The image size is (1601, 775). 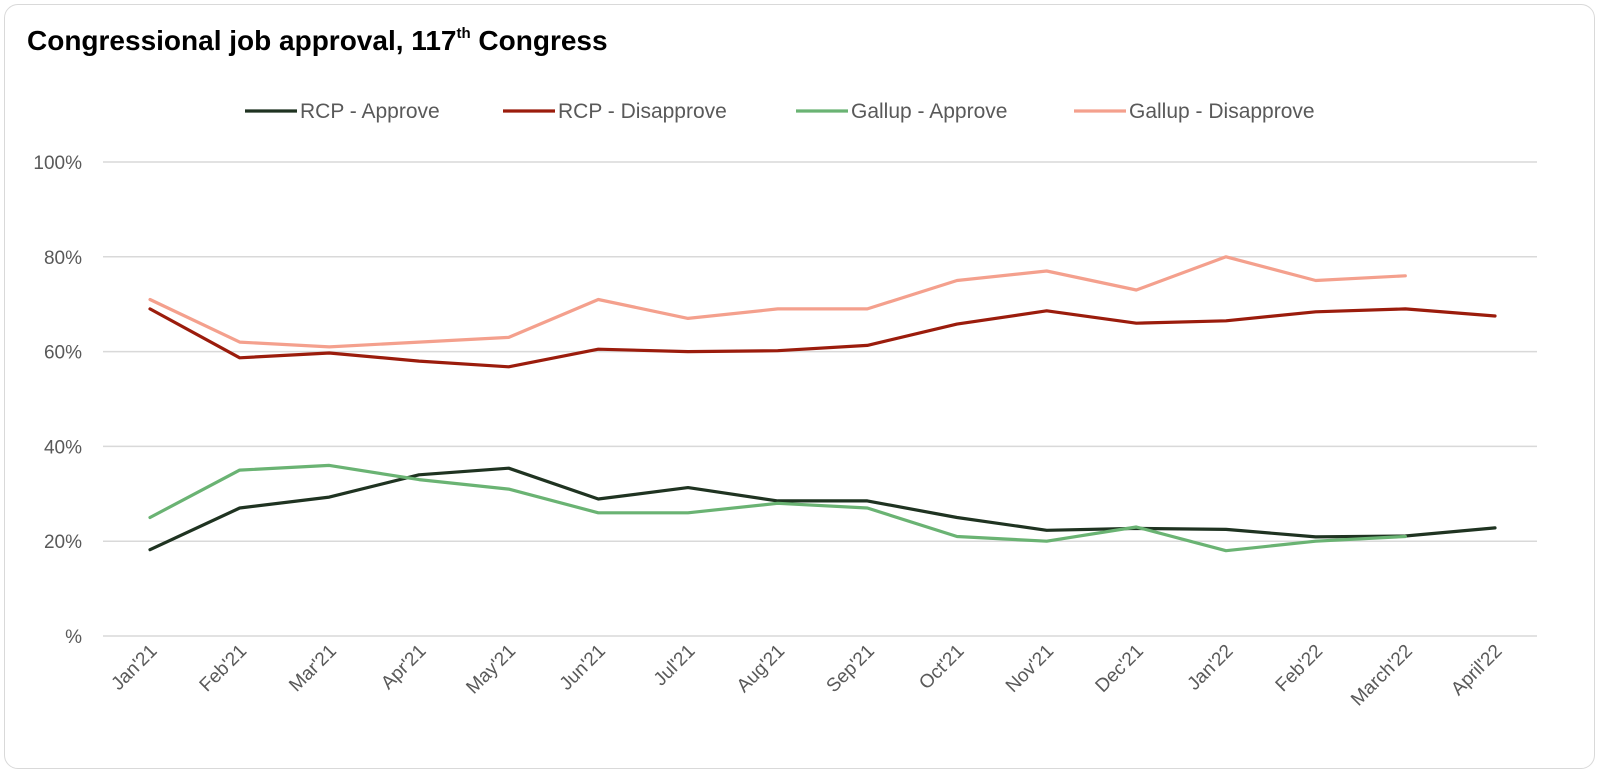 What do you see at coordinates (941, 667) in the screenshot?
I see `x-tick-label: Oct'21` at bounding box center [941, 667].